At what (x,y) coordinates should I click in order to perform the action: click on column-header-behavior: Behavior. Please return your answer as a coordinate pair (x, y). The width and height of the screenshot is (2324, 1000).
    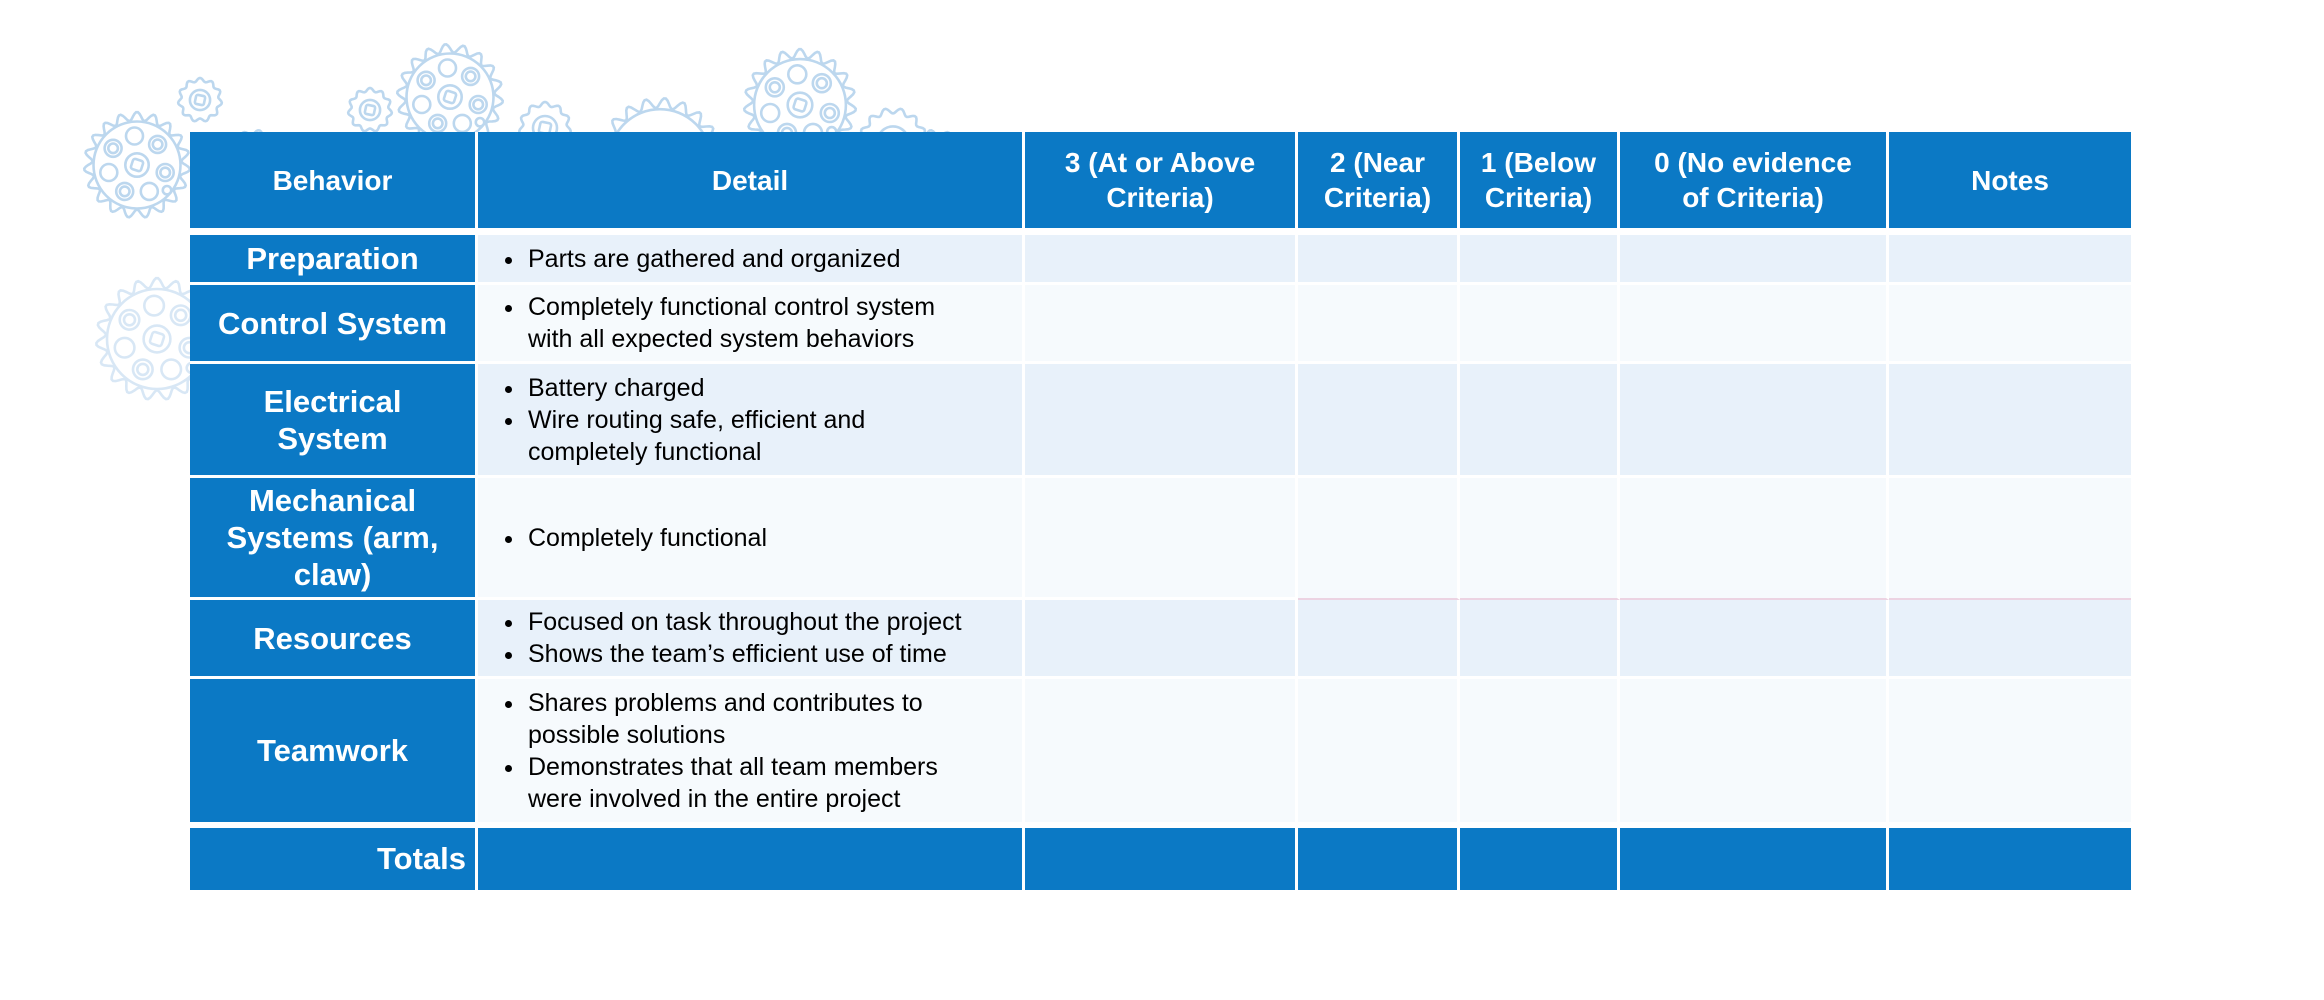
    Looking at the image, I should click on (334, 183).